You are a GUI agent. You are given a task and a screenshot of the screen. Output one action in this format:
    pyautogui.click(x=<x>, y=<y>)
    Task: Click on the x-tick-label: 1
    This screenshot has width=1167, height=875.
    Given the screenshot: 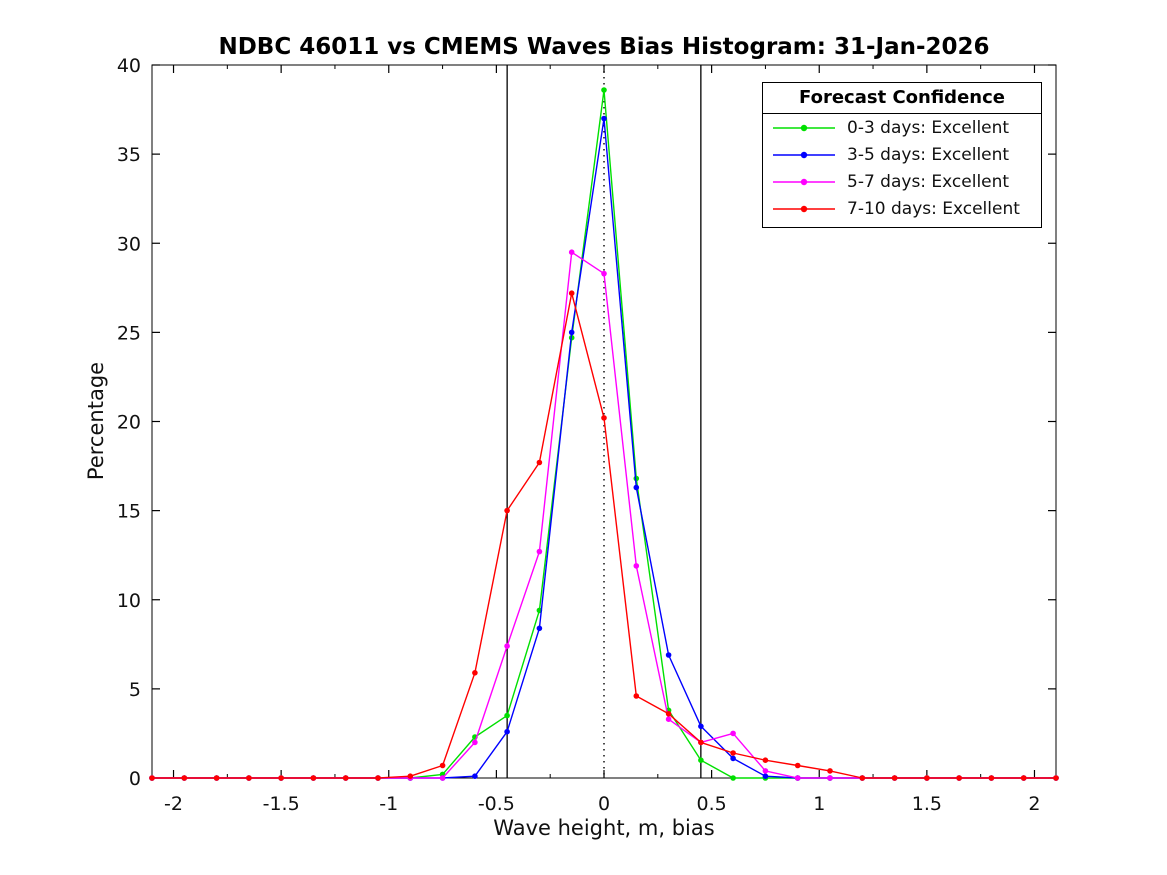 What is the action you would take?
    pyautogui.click(x=819, y=804)
    